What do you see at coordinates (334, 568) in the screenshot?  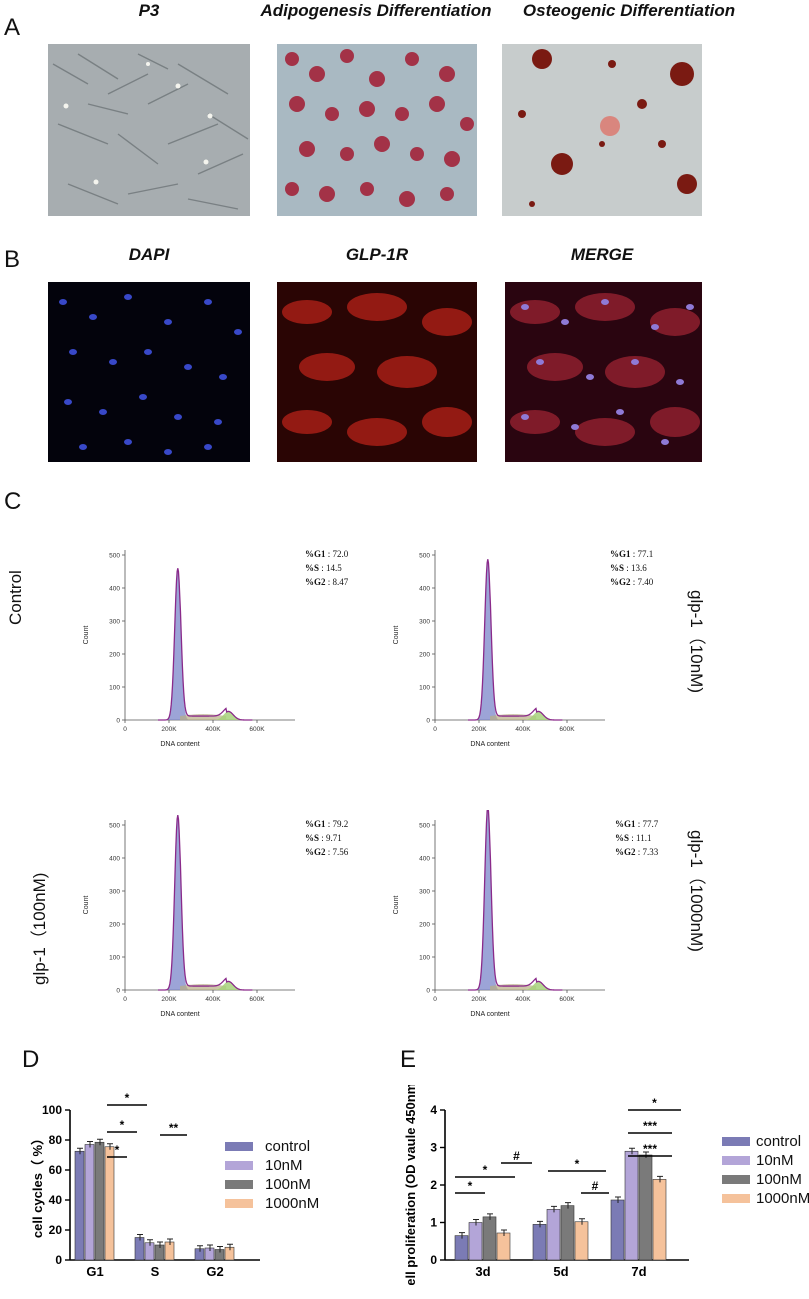 I see `stat-s: 14.5` at bounding box center [334, 568].